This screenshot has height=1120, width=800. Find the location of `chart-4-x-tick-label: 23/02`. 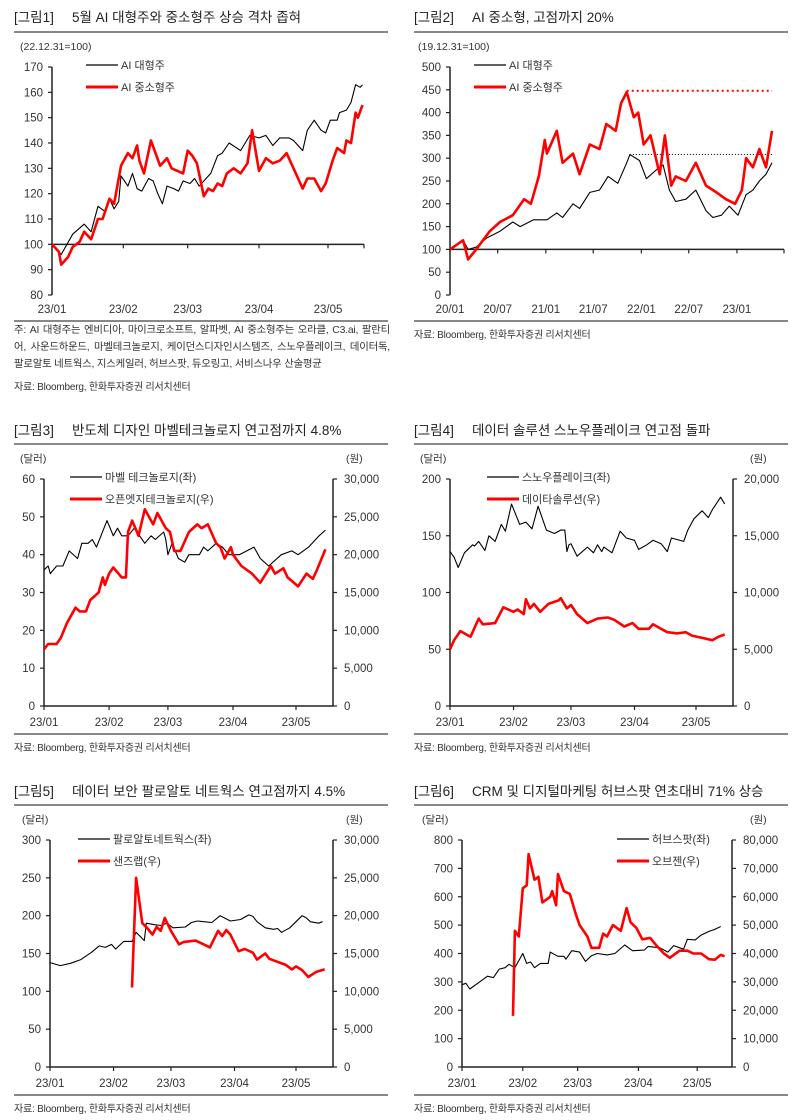

chart-4-x-tick-label: 23/02 is located at coordinates (513, 723).